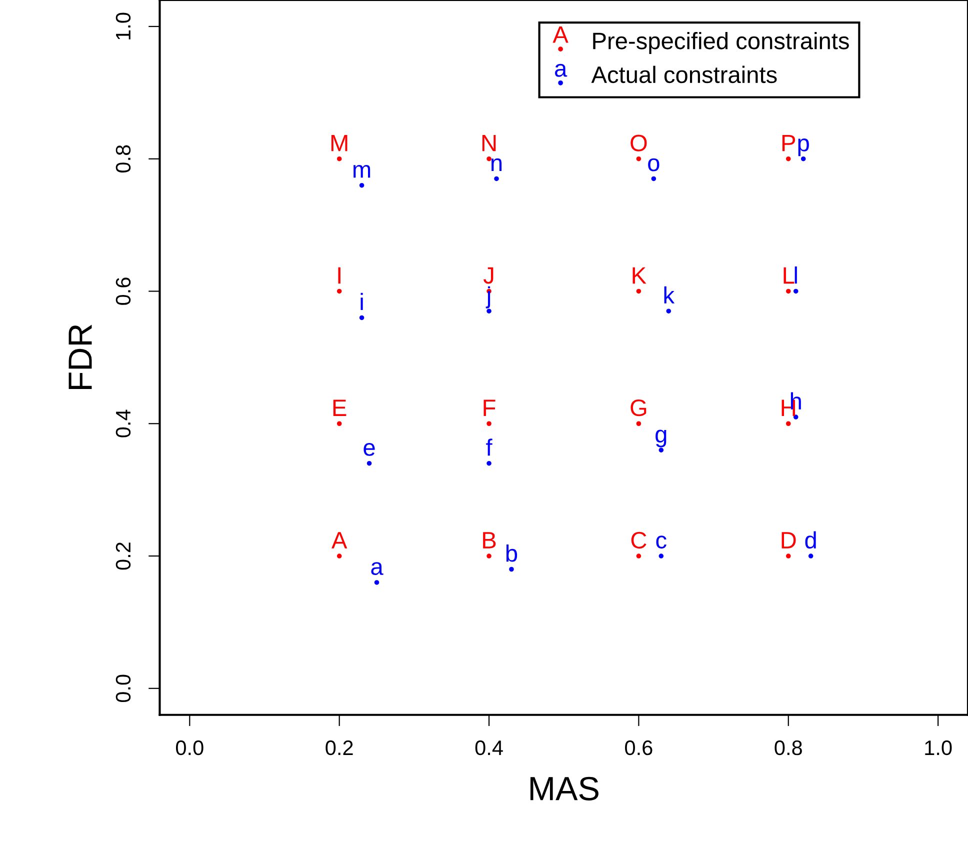 This screenshot has height=846, width=968. I want to click on y-axis-title: FDR, so click(80, 356).